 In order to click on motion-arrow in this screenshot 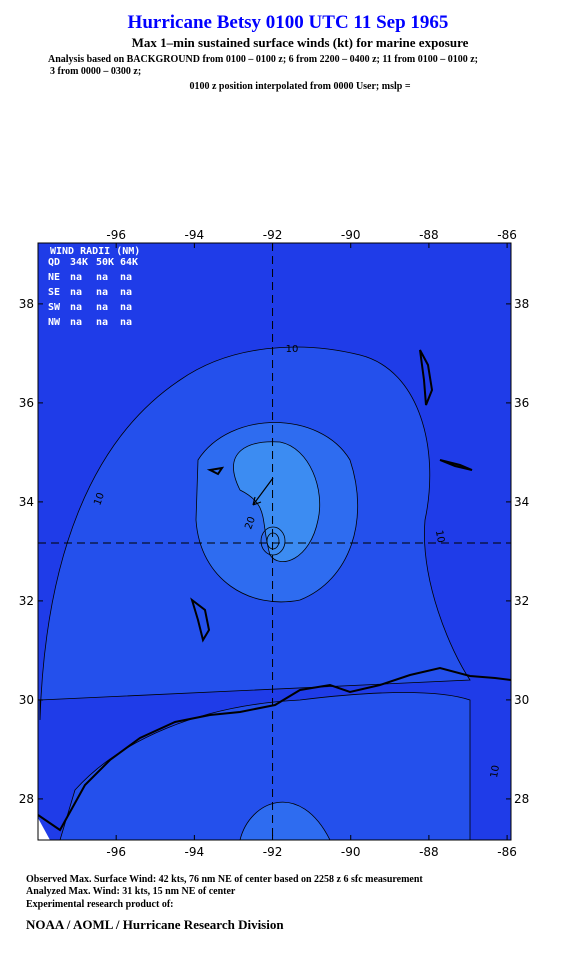, I will do `click(263, 491)`.